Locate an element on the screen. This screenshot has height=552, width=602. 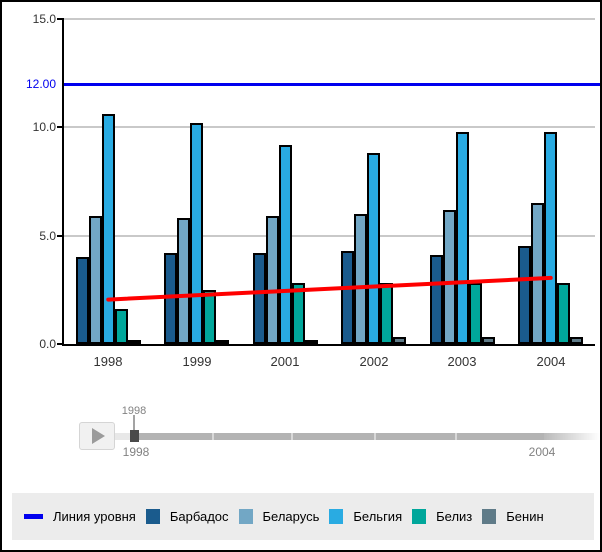
legend-label: Барбадос is located at coordinates (199, 516).